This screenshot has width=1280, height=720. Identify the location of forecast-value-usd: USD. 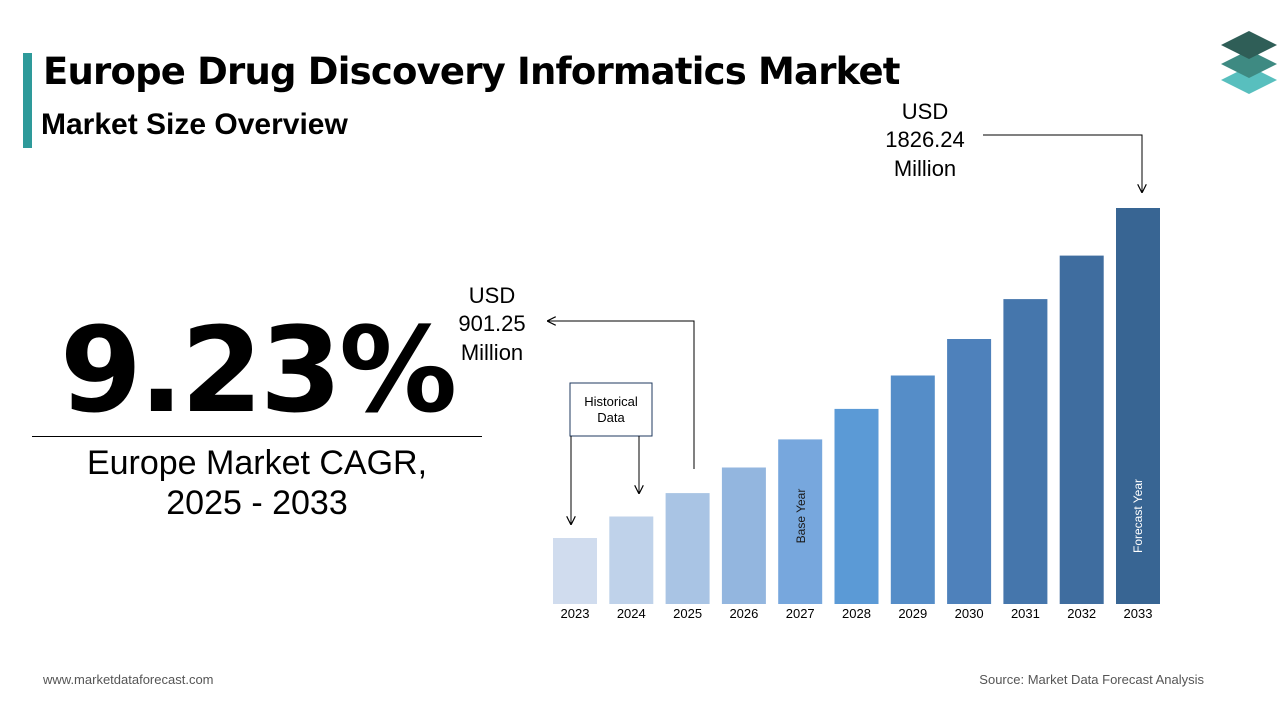
(925, 111).